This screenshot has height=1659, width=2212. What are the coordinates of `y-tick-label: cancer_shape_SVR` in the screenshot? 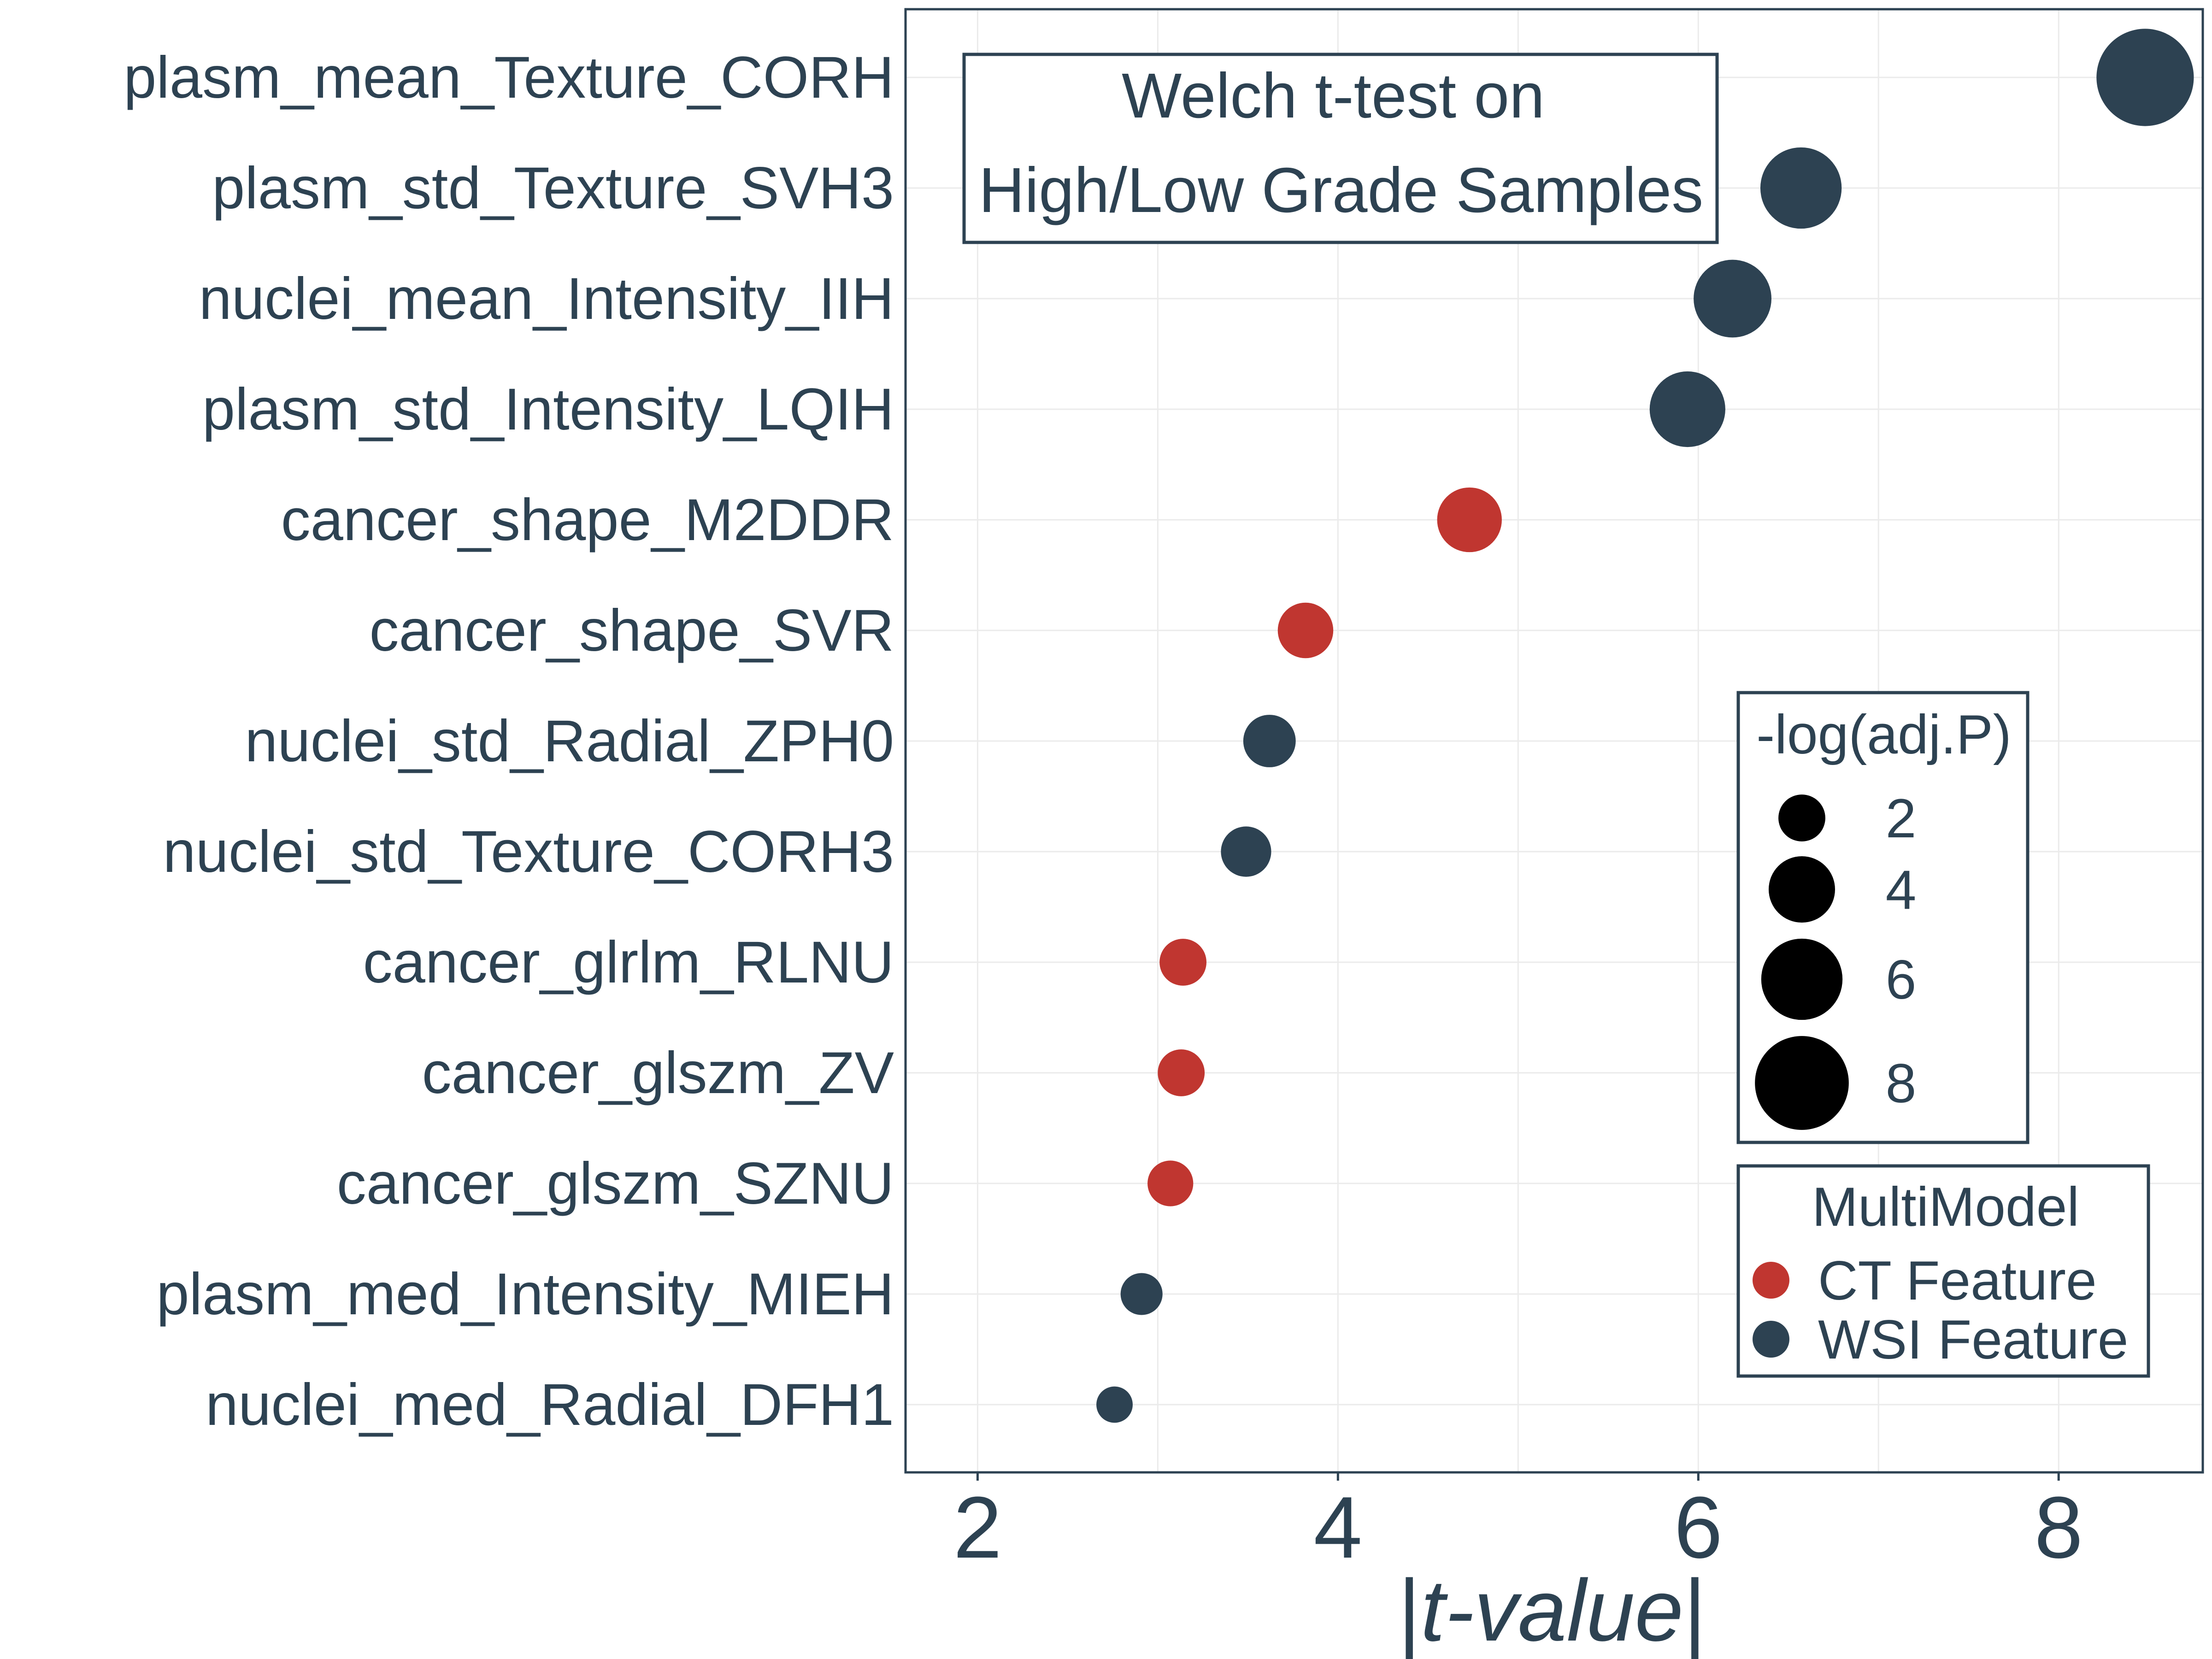 It's located at (632, 631).